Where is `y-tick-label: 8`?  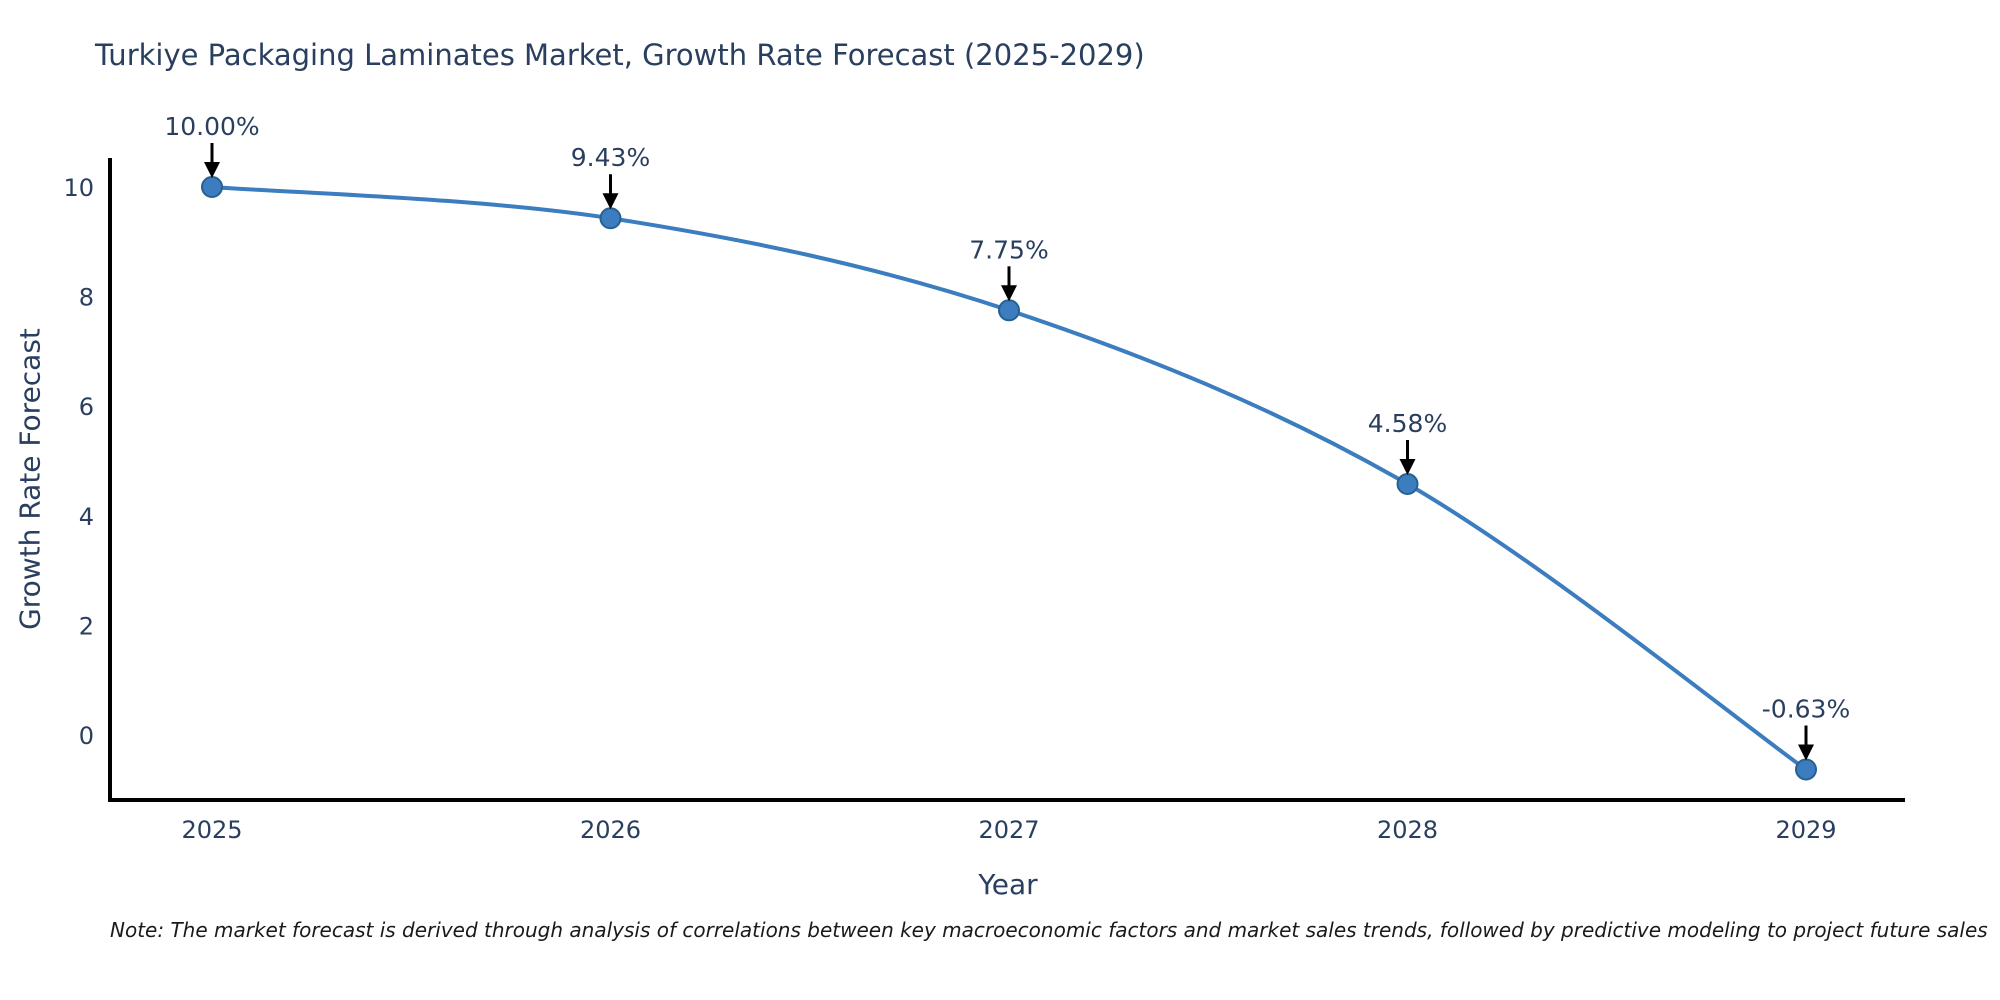
y-tick-label: 8 is located at coordinates (86, 298).